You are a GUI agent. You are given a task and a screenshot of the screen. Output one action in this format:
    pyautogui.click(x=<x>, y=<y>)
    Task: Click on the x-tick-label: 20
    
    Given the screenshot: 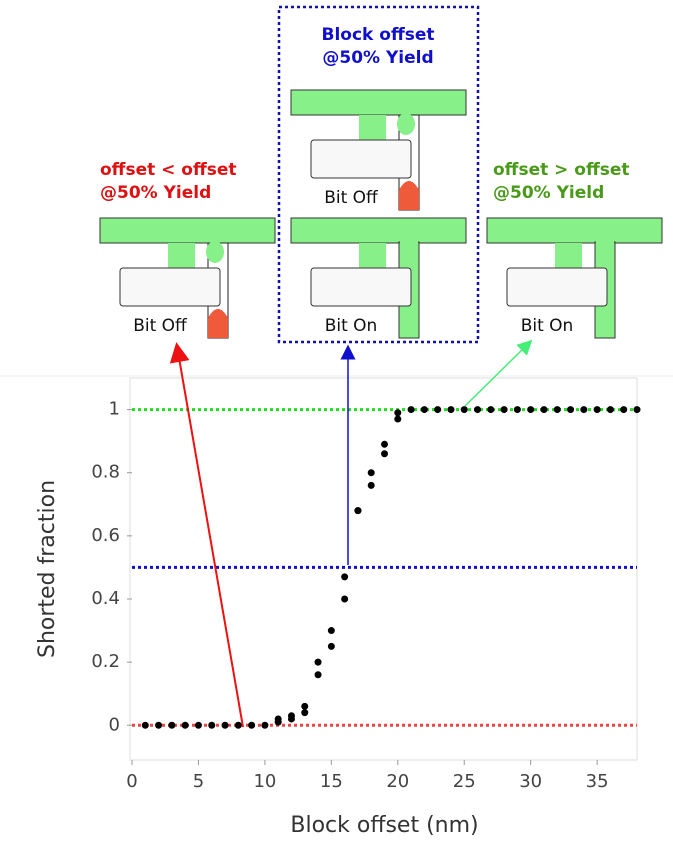 What is the action you would take?
    pyautogui.click(x=397, y=781)
    